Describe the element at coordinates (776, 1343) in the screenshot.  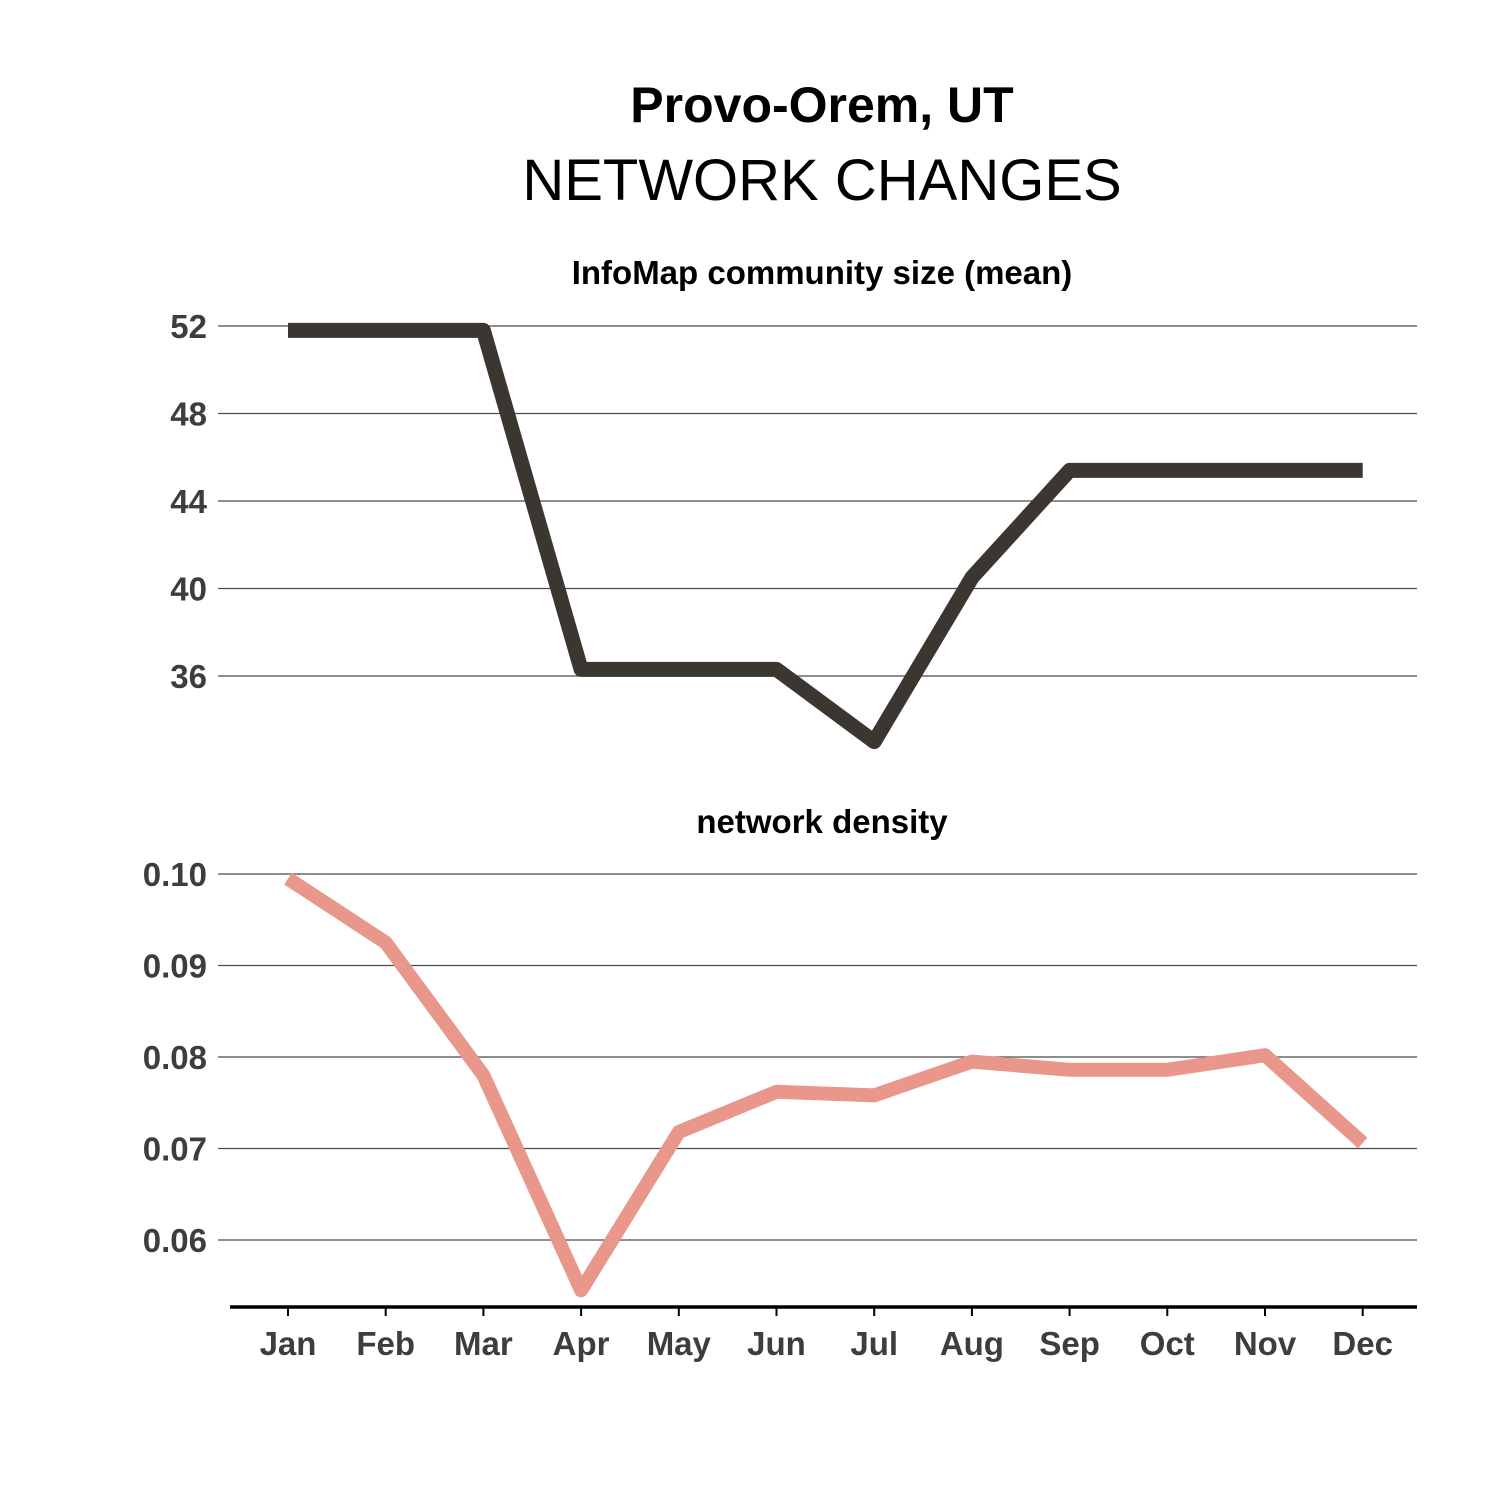
I see `x-tick-label: Jun` at that location.